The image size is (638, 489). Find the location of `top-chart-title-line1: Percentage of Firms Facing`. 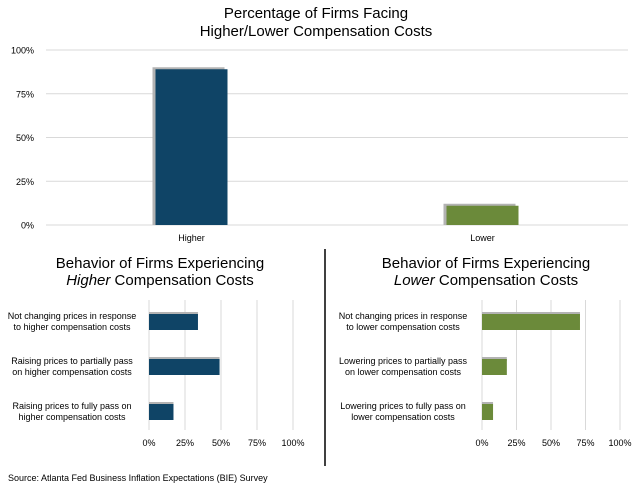

top-chart-title-line1: Percentage of Firms Facing is located at coordinates (316, 13).